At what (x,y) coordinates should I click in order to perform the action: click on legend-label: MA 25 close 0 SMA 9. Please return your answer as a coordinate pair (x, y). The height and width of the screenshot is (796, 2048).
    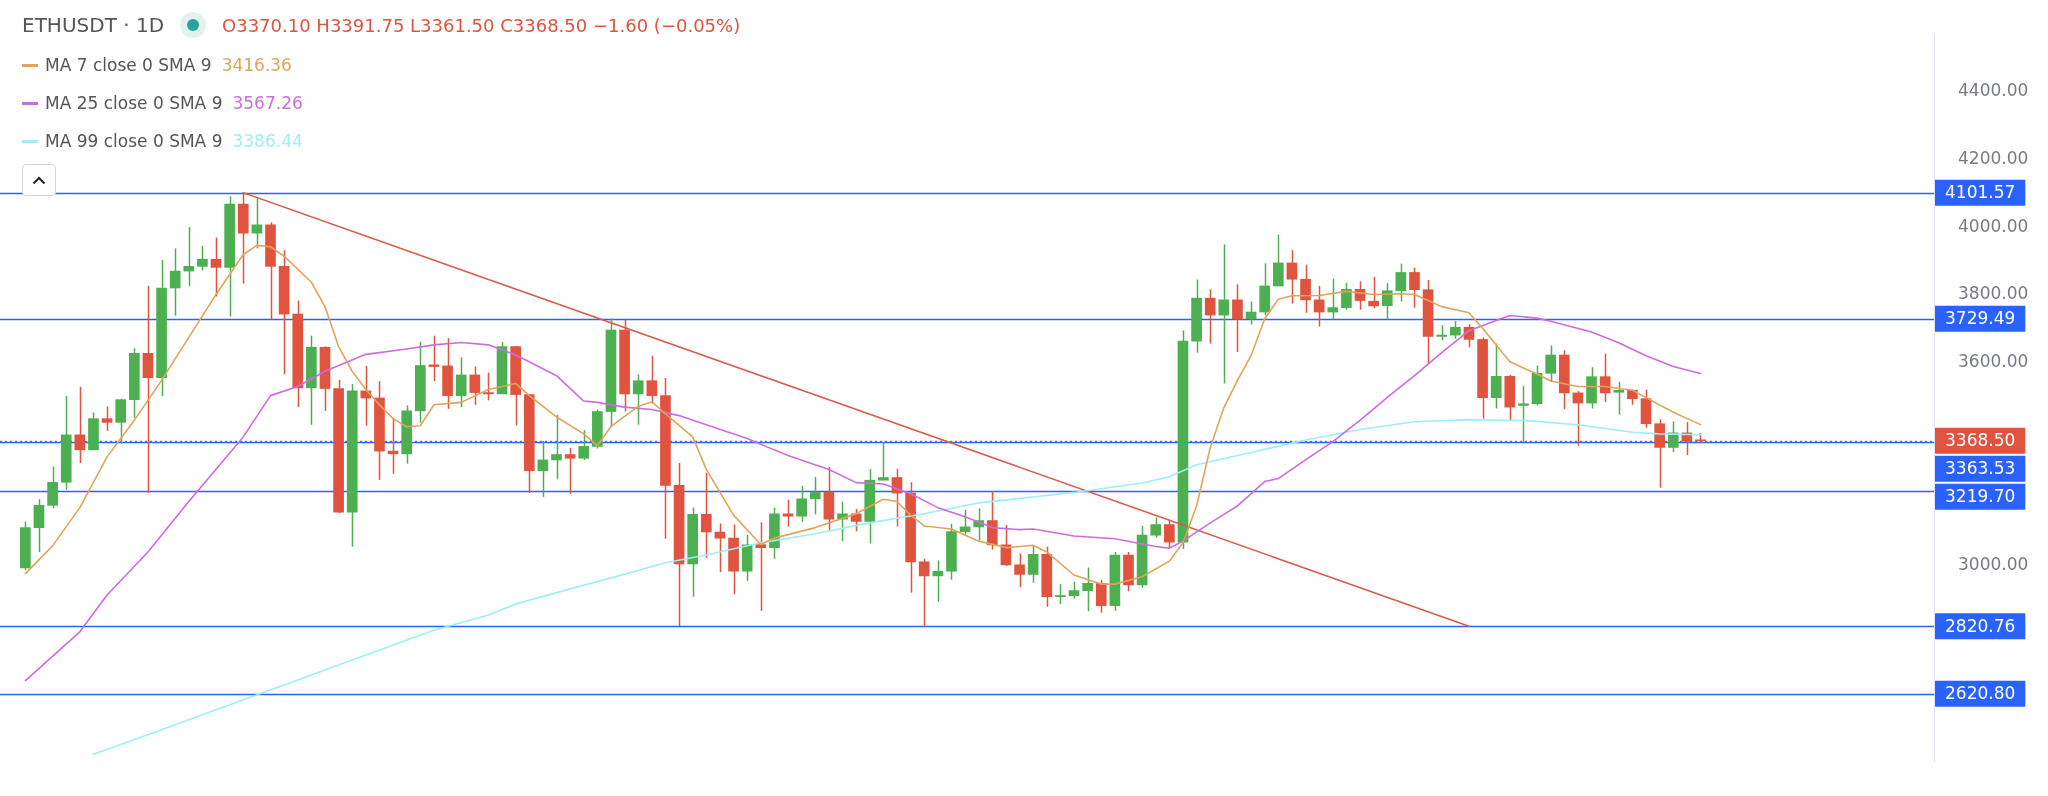
    Looking at the image, I should click on (134, 103).